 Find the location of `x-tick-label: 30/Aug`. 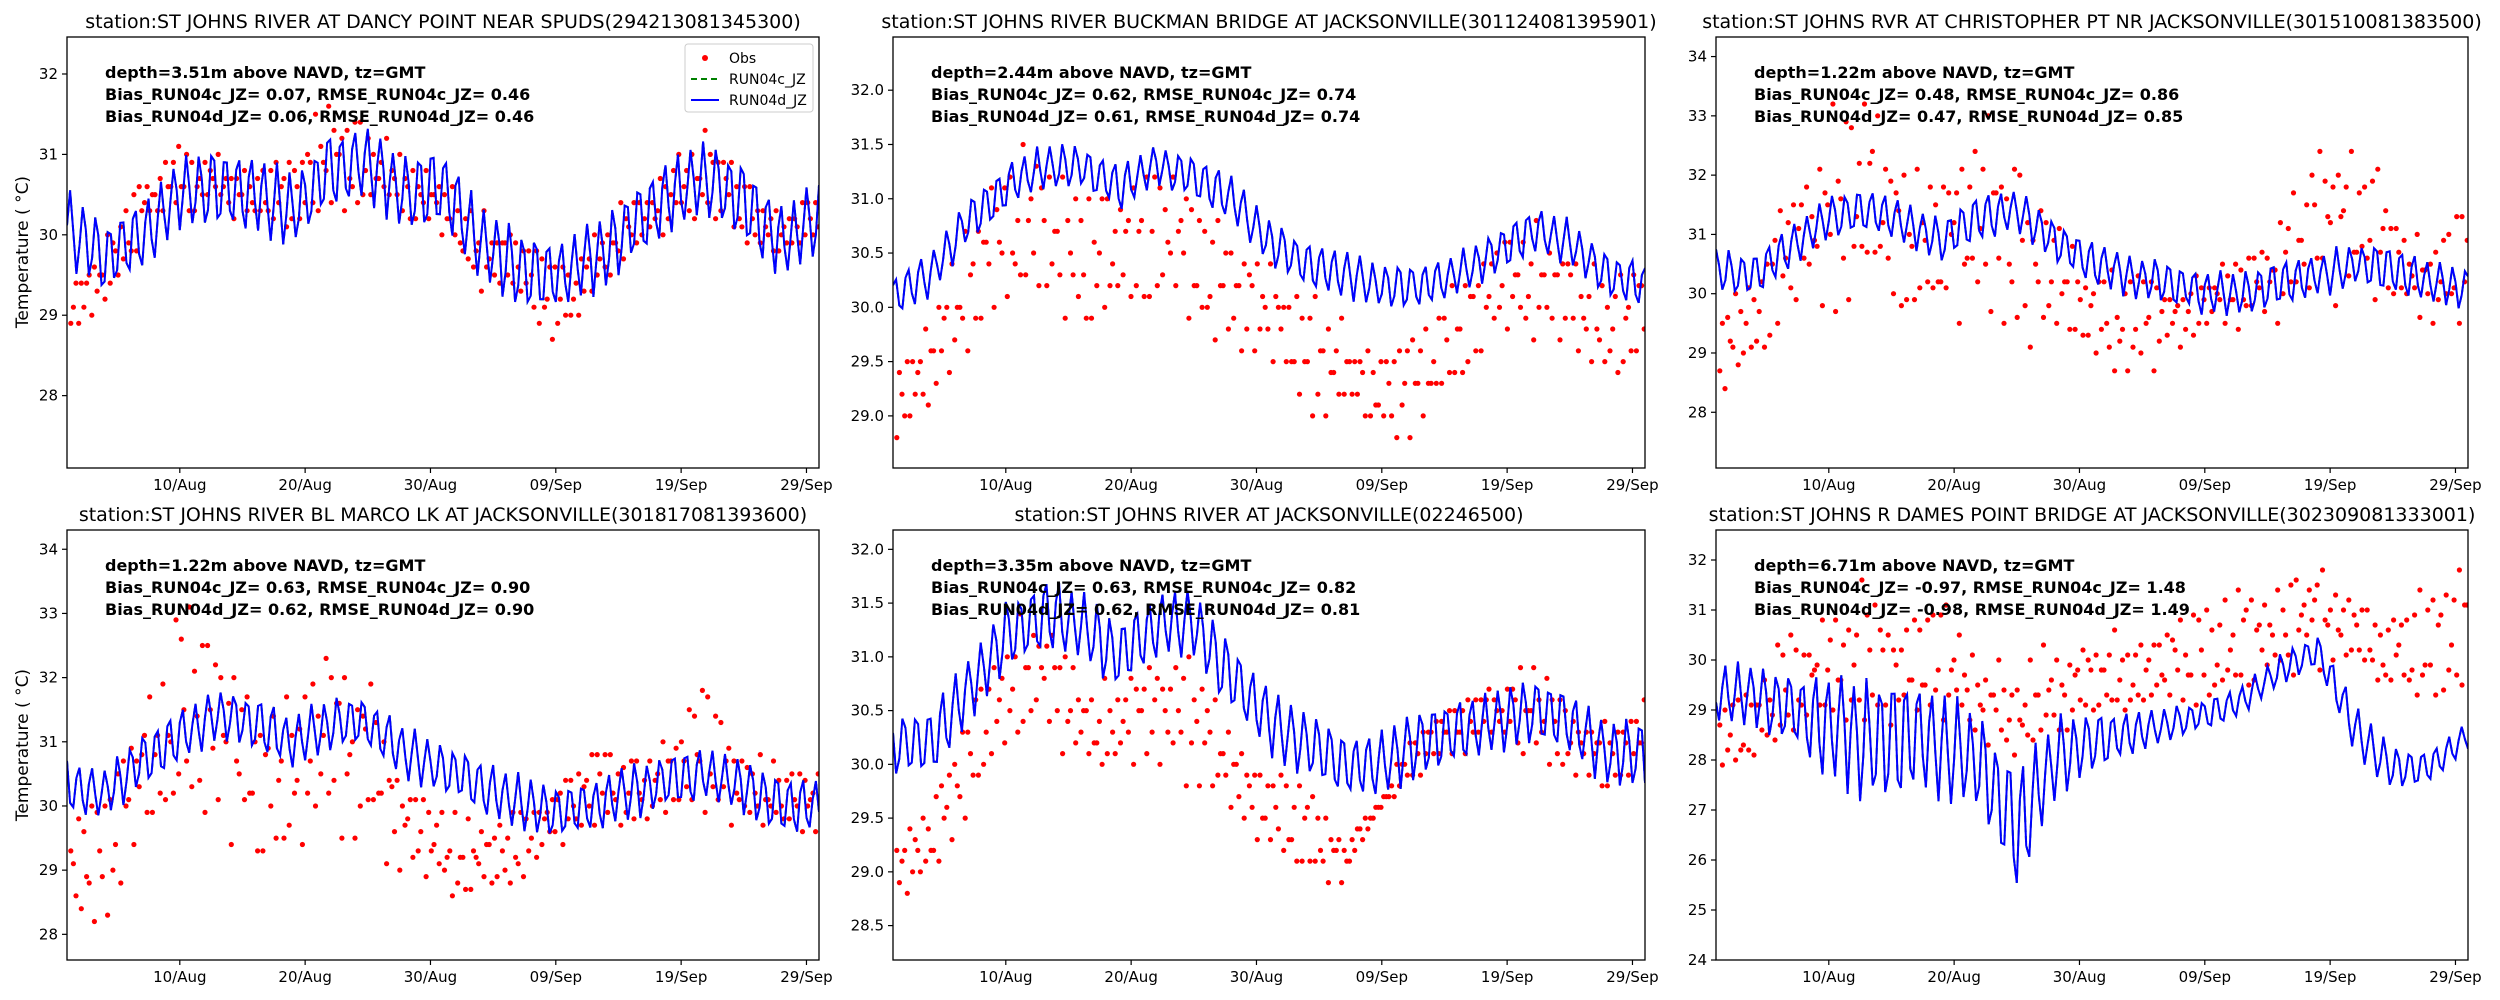

x-tick-label: 30/Aug is located at coordinates (430, 485).